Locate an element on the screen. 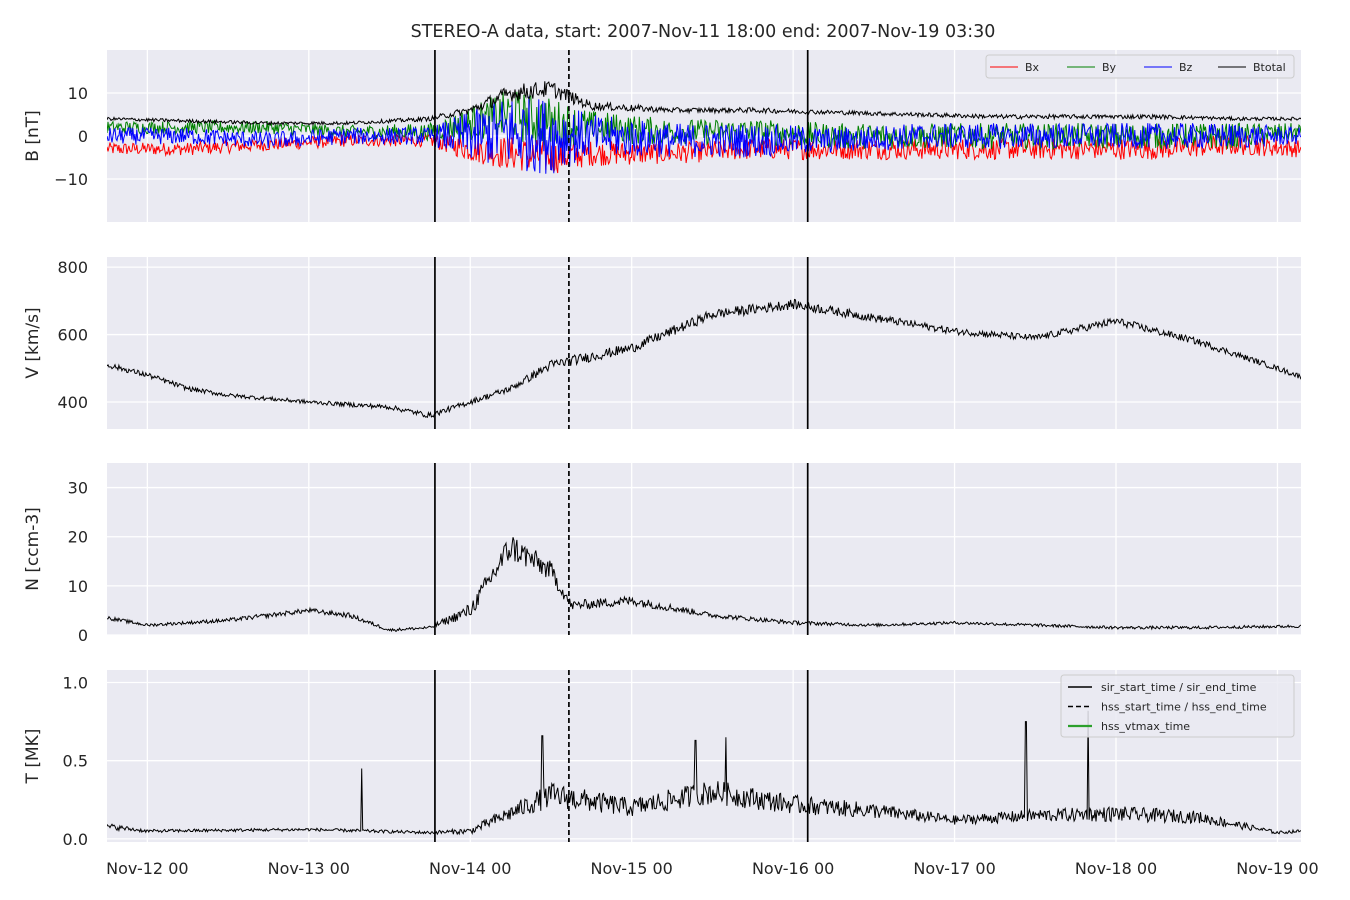 This screenshot has height=900, width=1350. y-axis-label: V [km/s] is located at coordinates (33, 342).